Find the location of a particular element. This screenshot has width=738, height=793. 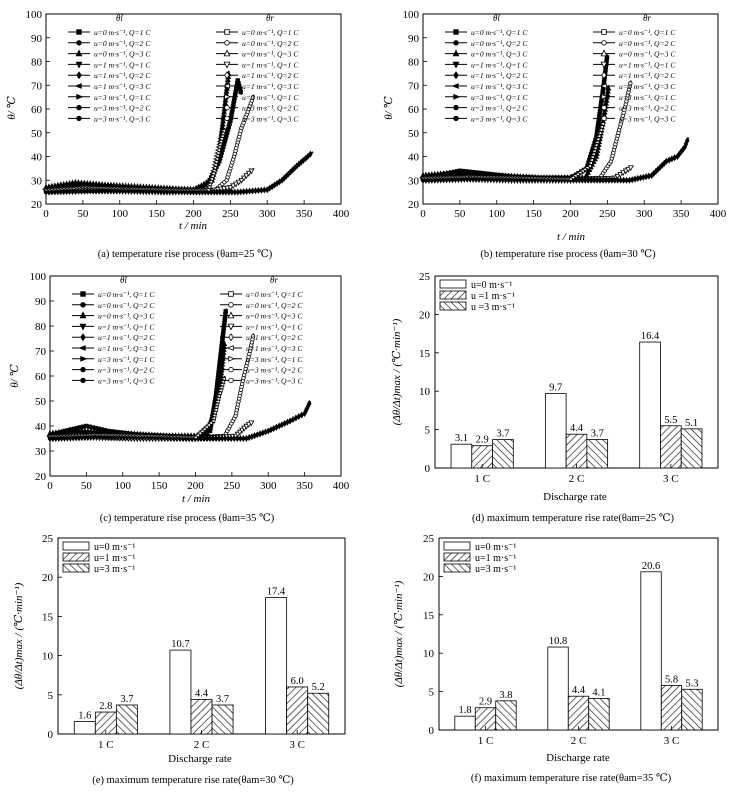

y-tick-labels: 20 30 40 50 60 70 80 90 100 is located at coordinates (42, 377).